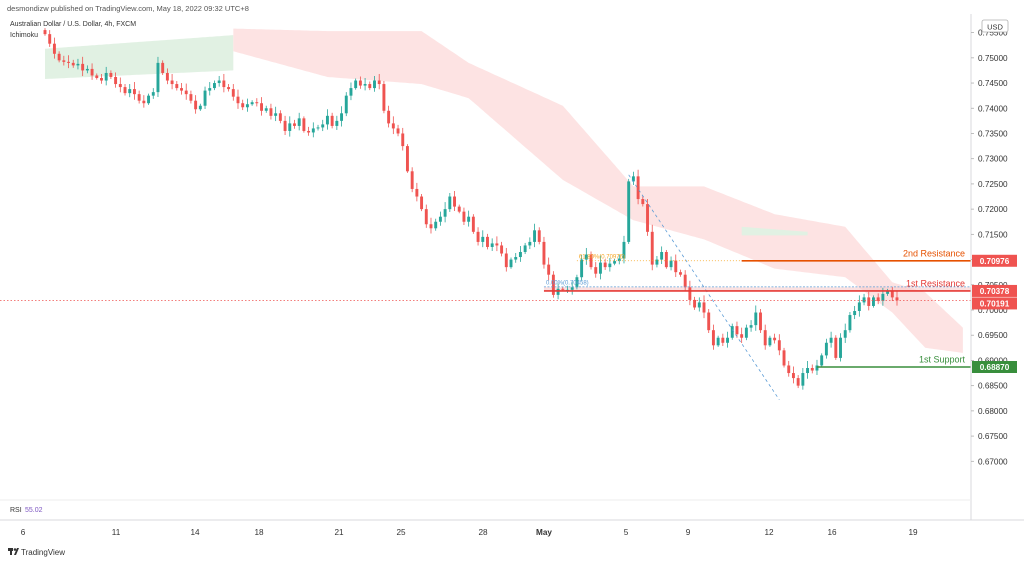  I want to click on currency-label-box, so click(995, 26).